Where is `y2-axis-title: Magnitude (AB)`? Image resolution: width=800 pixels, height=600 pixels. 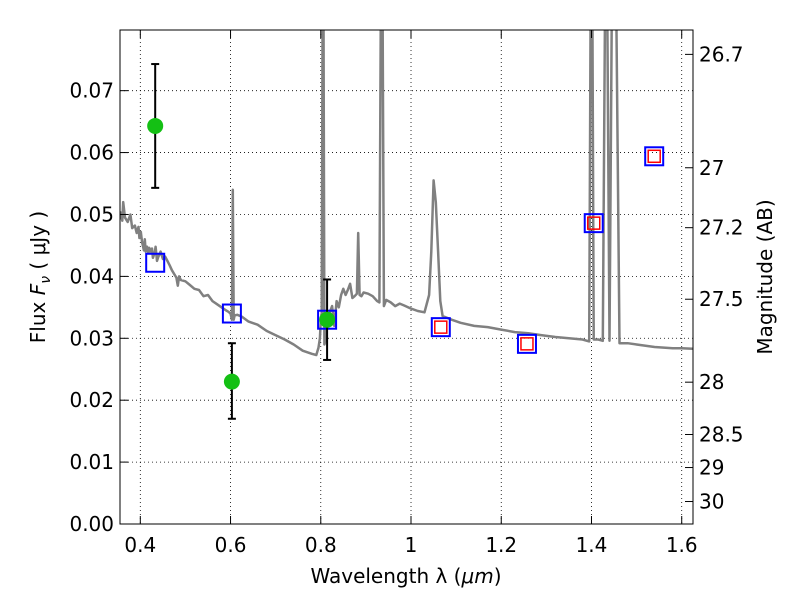
y2-axis-title: Magnitude (AB) is located at coordinates (765, 276).